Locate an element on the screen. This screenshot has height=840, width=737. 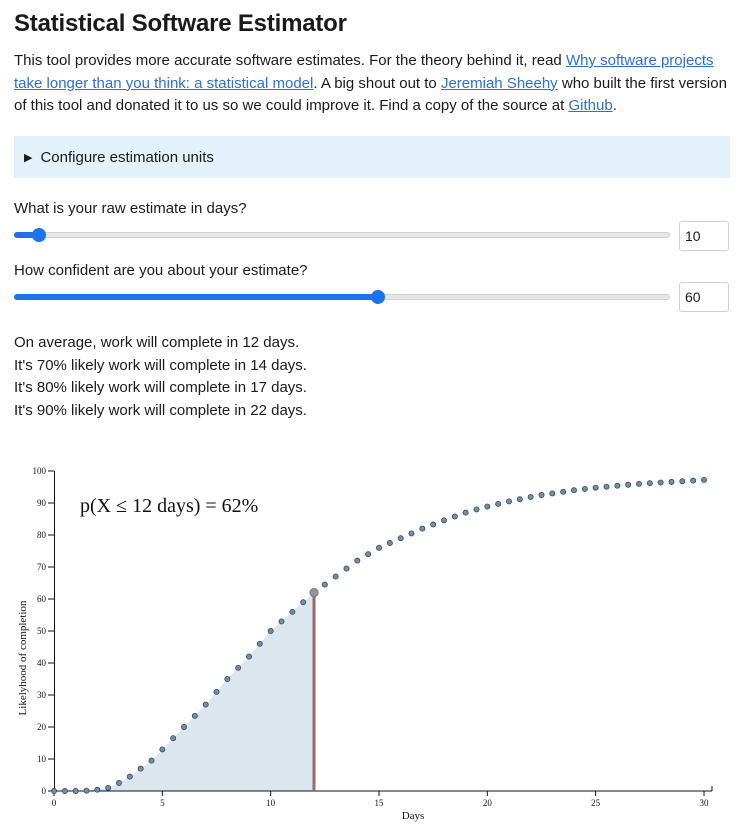
y-tick-label-40: 40 is located at coordinates (42, 663).